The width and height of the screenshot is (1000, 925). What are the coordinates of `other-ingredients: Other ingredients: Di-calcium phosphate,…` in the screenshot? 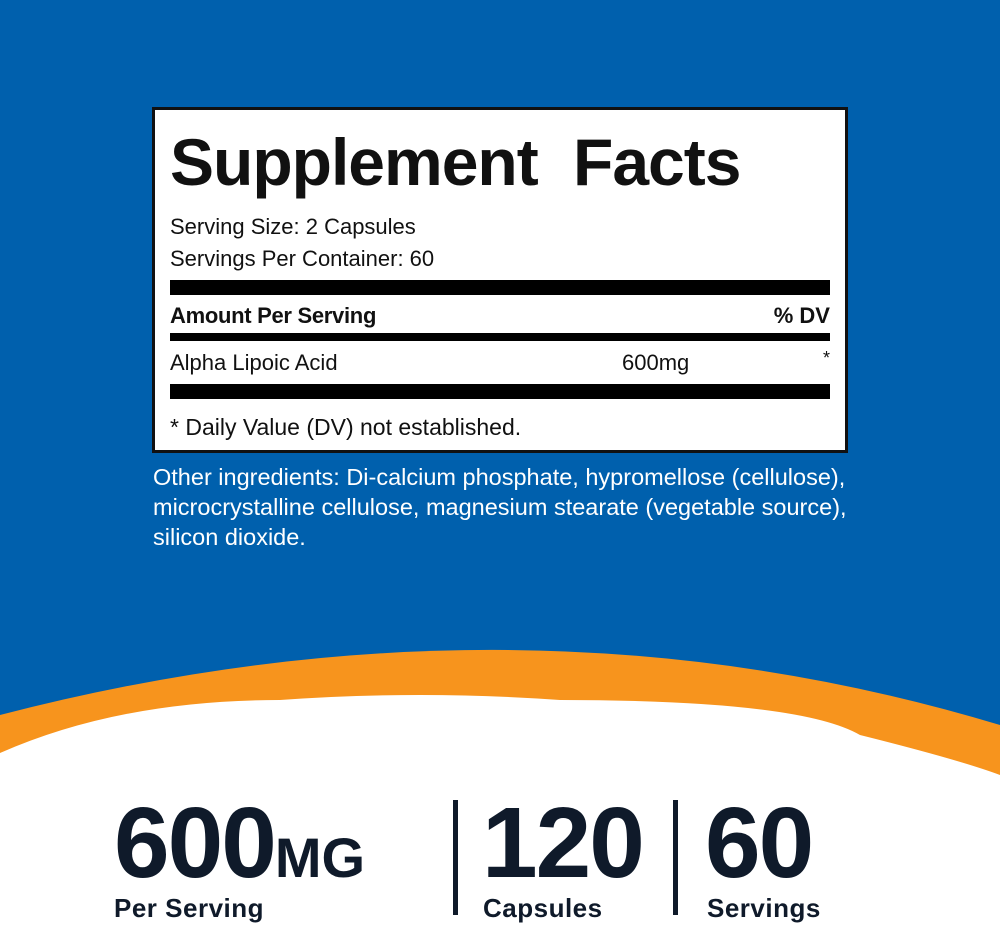 It's located at (500, 507).